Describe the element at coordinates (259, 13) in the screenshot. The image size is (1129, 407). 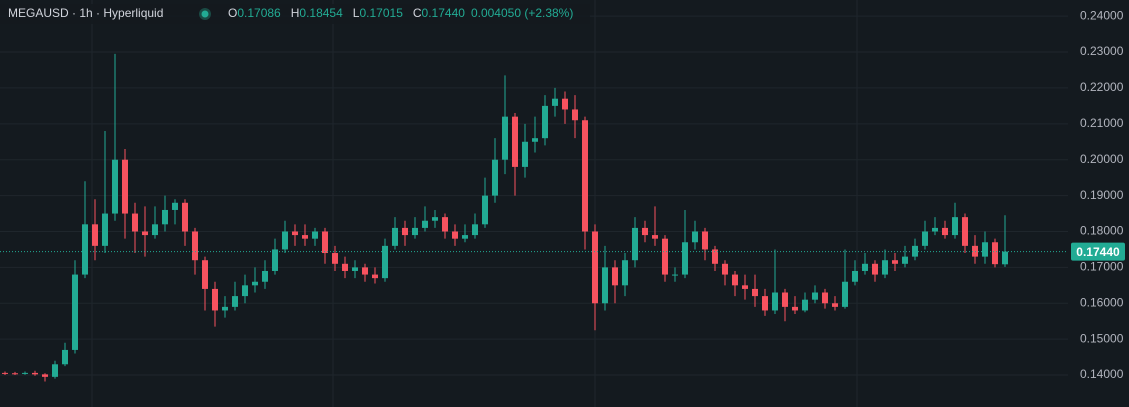
I see `ohlc-value: 0.17086` at that location.